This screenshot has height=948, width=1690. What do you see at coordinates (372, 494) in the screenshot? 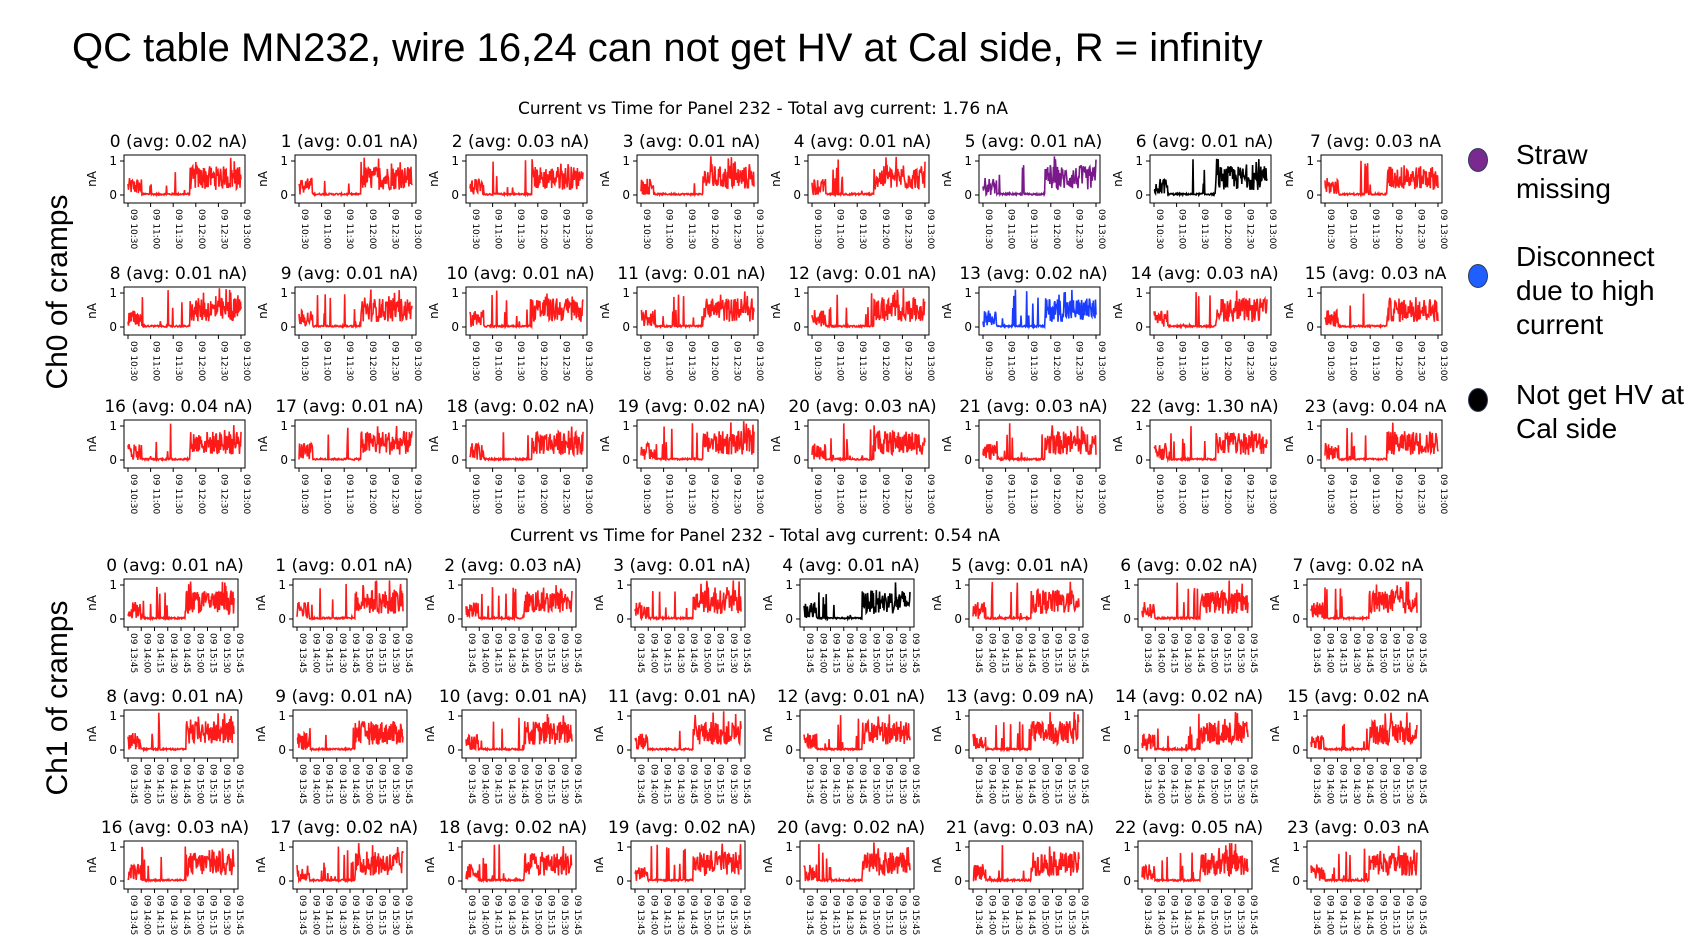
I see `x-tick-label: 09 12:00` at bounding box center [372, 494].